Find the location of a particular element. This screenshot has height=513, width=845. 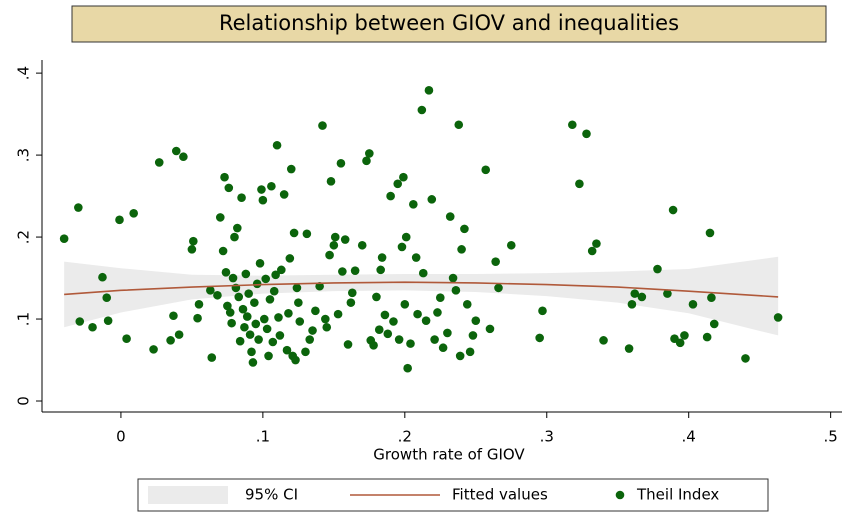

x-tick-label: .5 is located at coordinates (830, 437).